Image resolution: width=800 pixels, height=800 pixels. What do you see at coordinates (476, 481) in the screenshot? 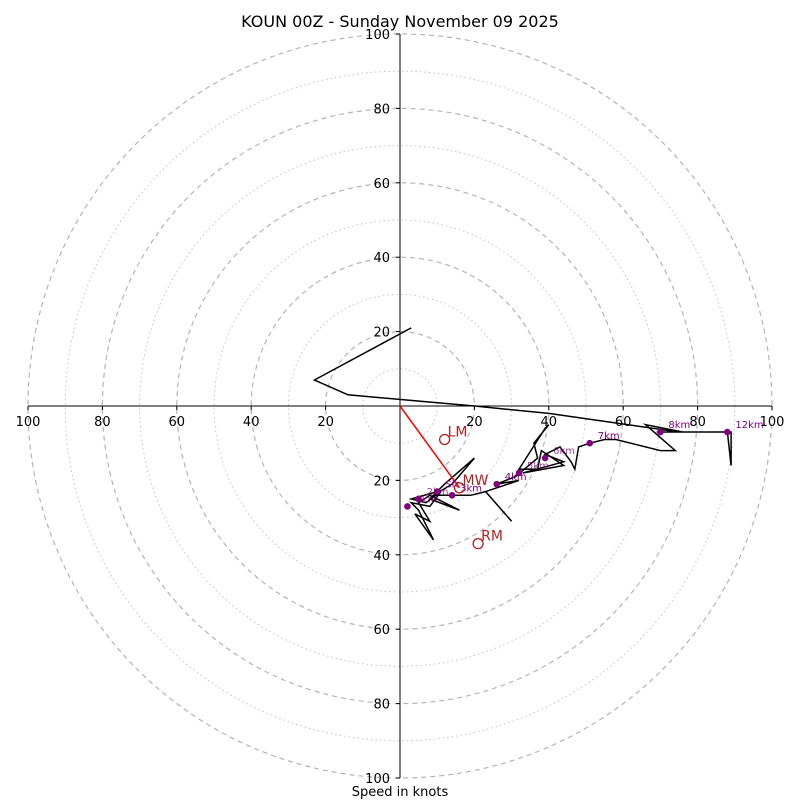
I see `motion-marker-label-MW: MW` at bounding box center [476, 481].